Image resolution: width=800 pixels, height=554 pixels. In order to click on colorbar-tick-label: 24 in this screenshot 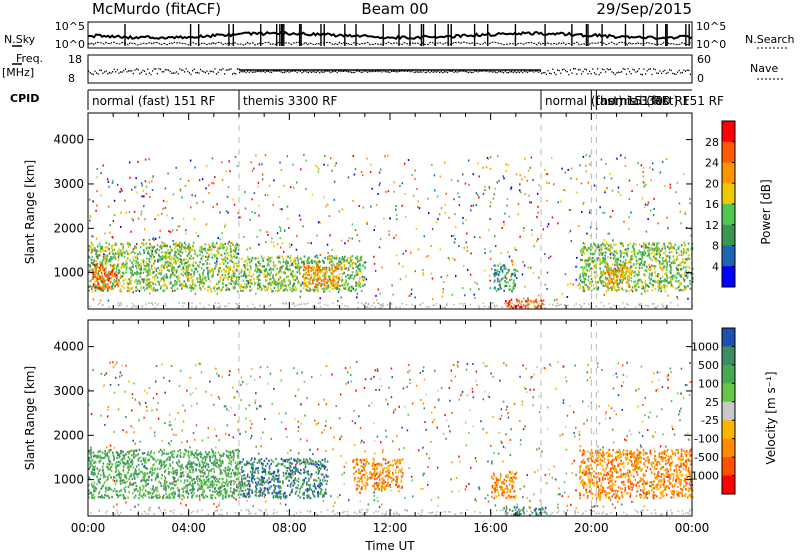, I will do `click(712, 163)`.